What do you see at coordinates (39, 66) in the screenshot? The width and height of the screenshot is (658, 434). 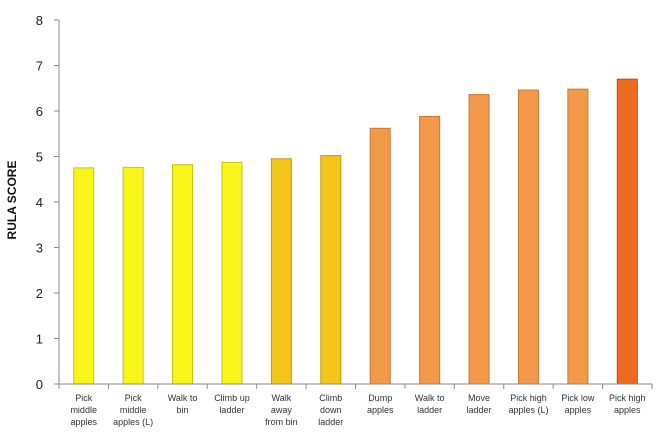 I see `y-tick-label: 7` at bounding box center [39, 66].